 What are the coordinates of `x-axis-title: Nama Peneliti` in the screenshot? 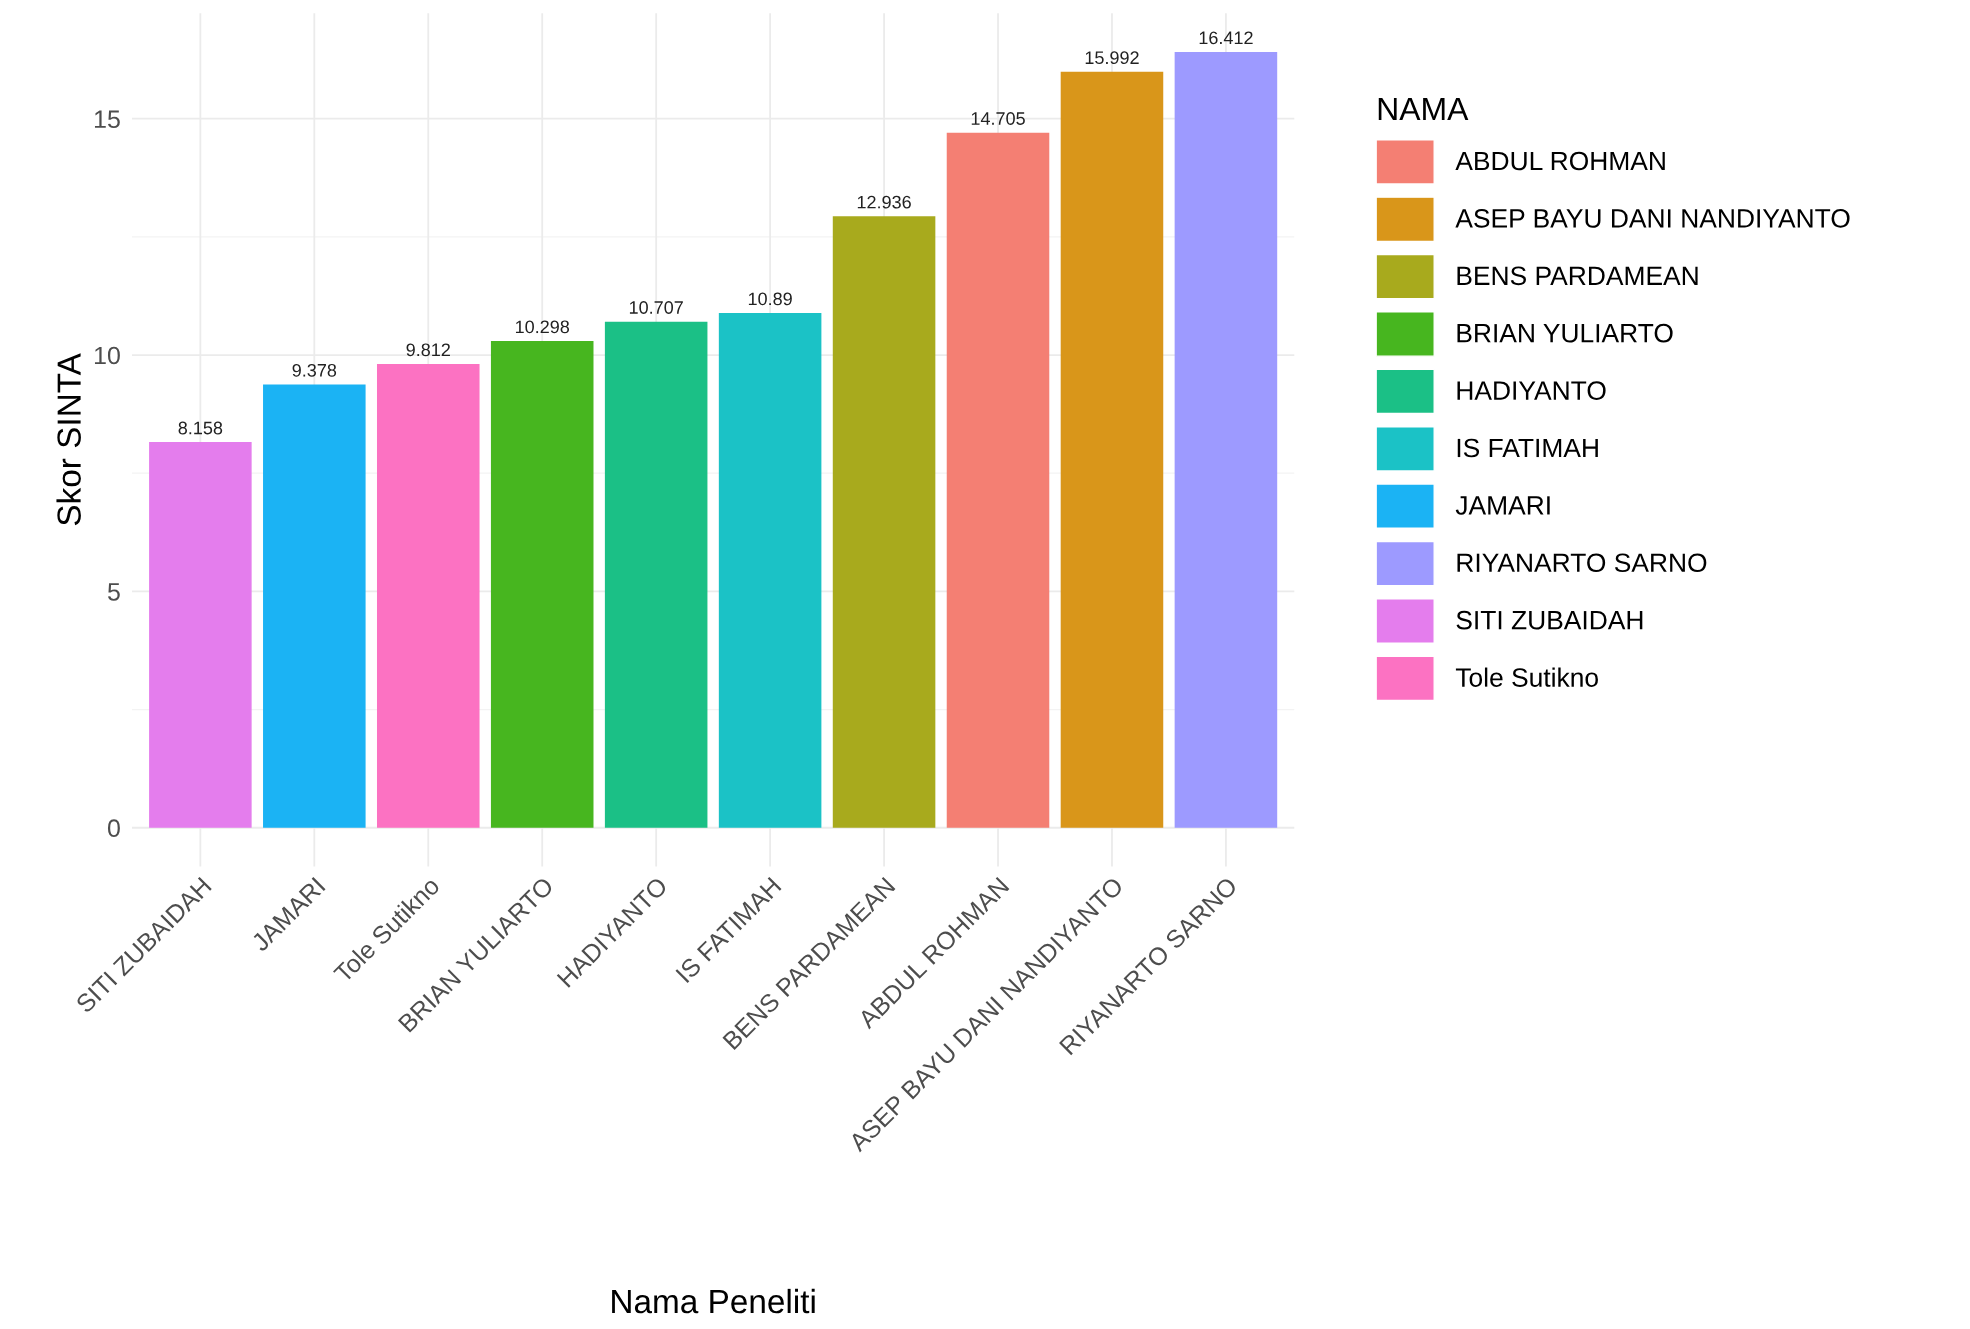 It's located at (713, 1301).